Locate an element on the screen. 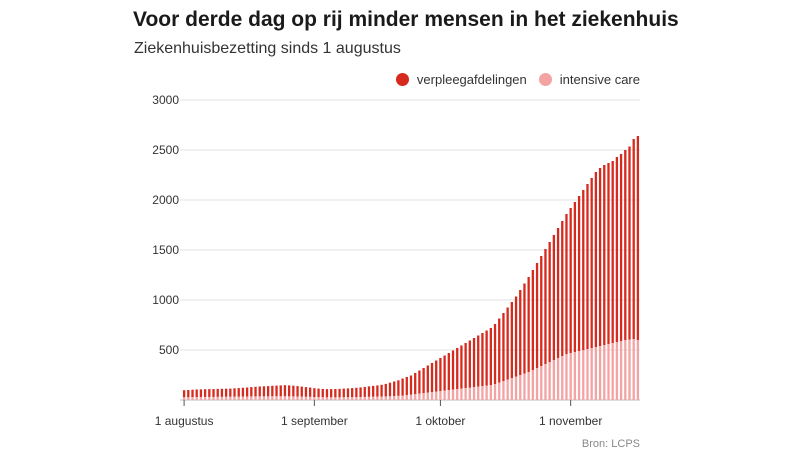 This screenshot has width=800, height=450. chart-subtitle: Ziekenhuisbezetting sinds 1 augustus is located at coordinates (267, 48).